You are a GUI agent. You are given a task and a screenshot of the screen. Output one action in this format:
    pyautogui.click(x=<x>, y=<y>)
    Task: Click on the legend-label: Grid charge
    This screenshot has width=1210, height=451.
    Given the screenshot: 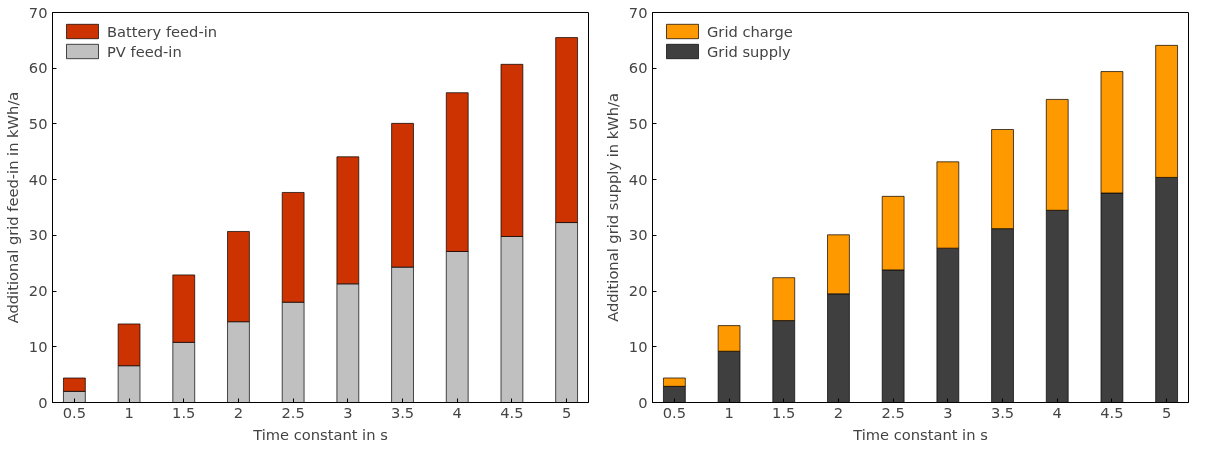 What is the action you would take?
    pyautogui.click(x=750, y=31)
    